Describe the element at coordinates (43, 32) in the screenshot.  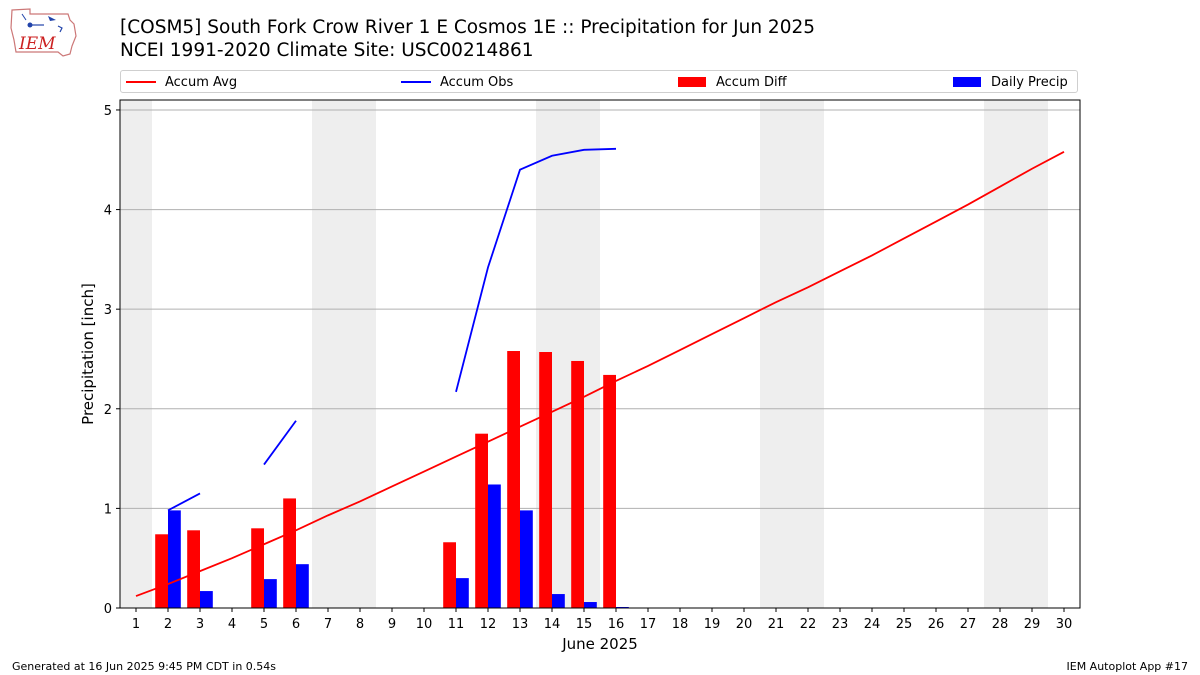
I see `iem-logo: IEM` at that location.